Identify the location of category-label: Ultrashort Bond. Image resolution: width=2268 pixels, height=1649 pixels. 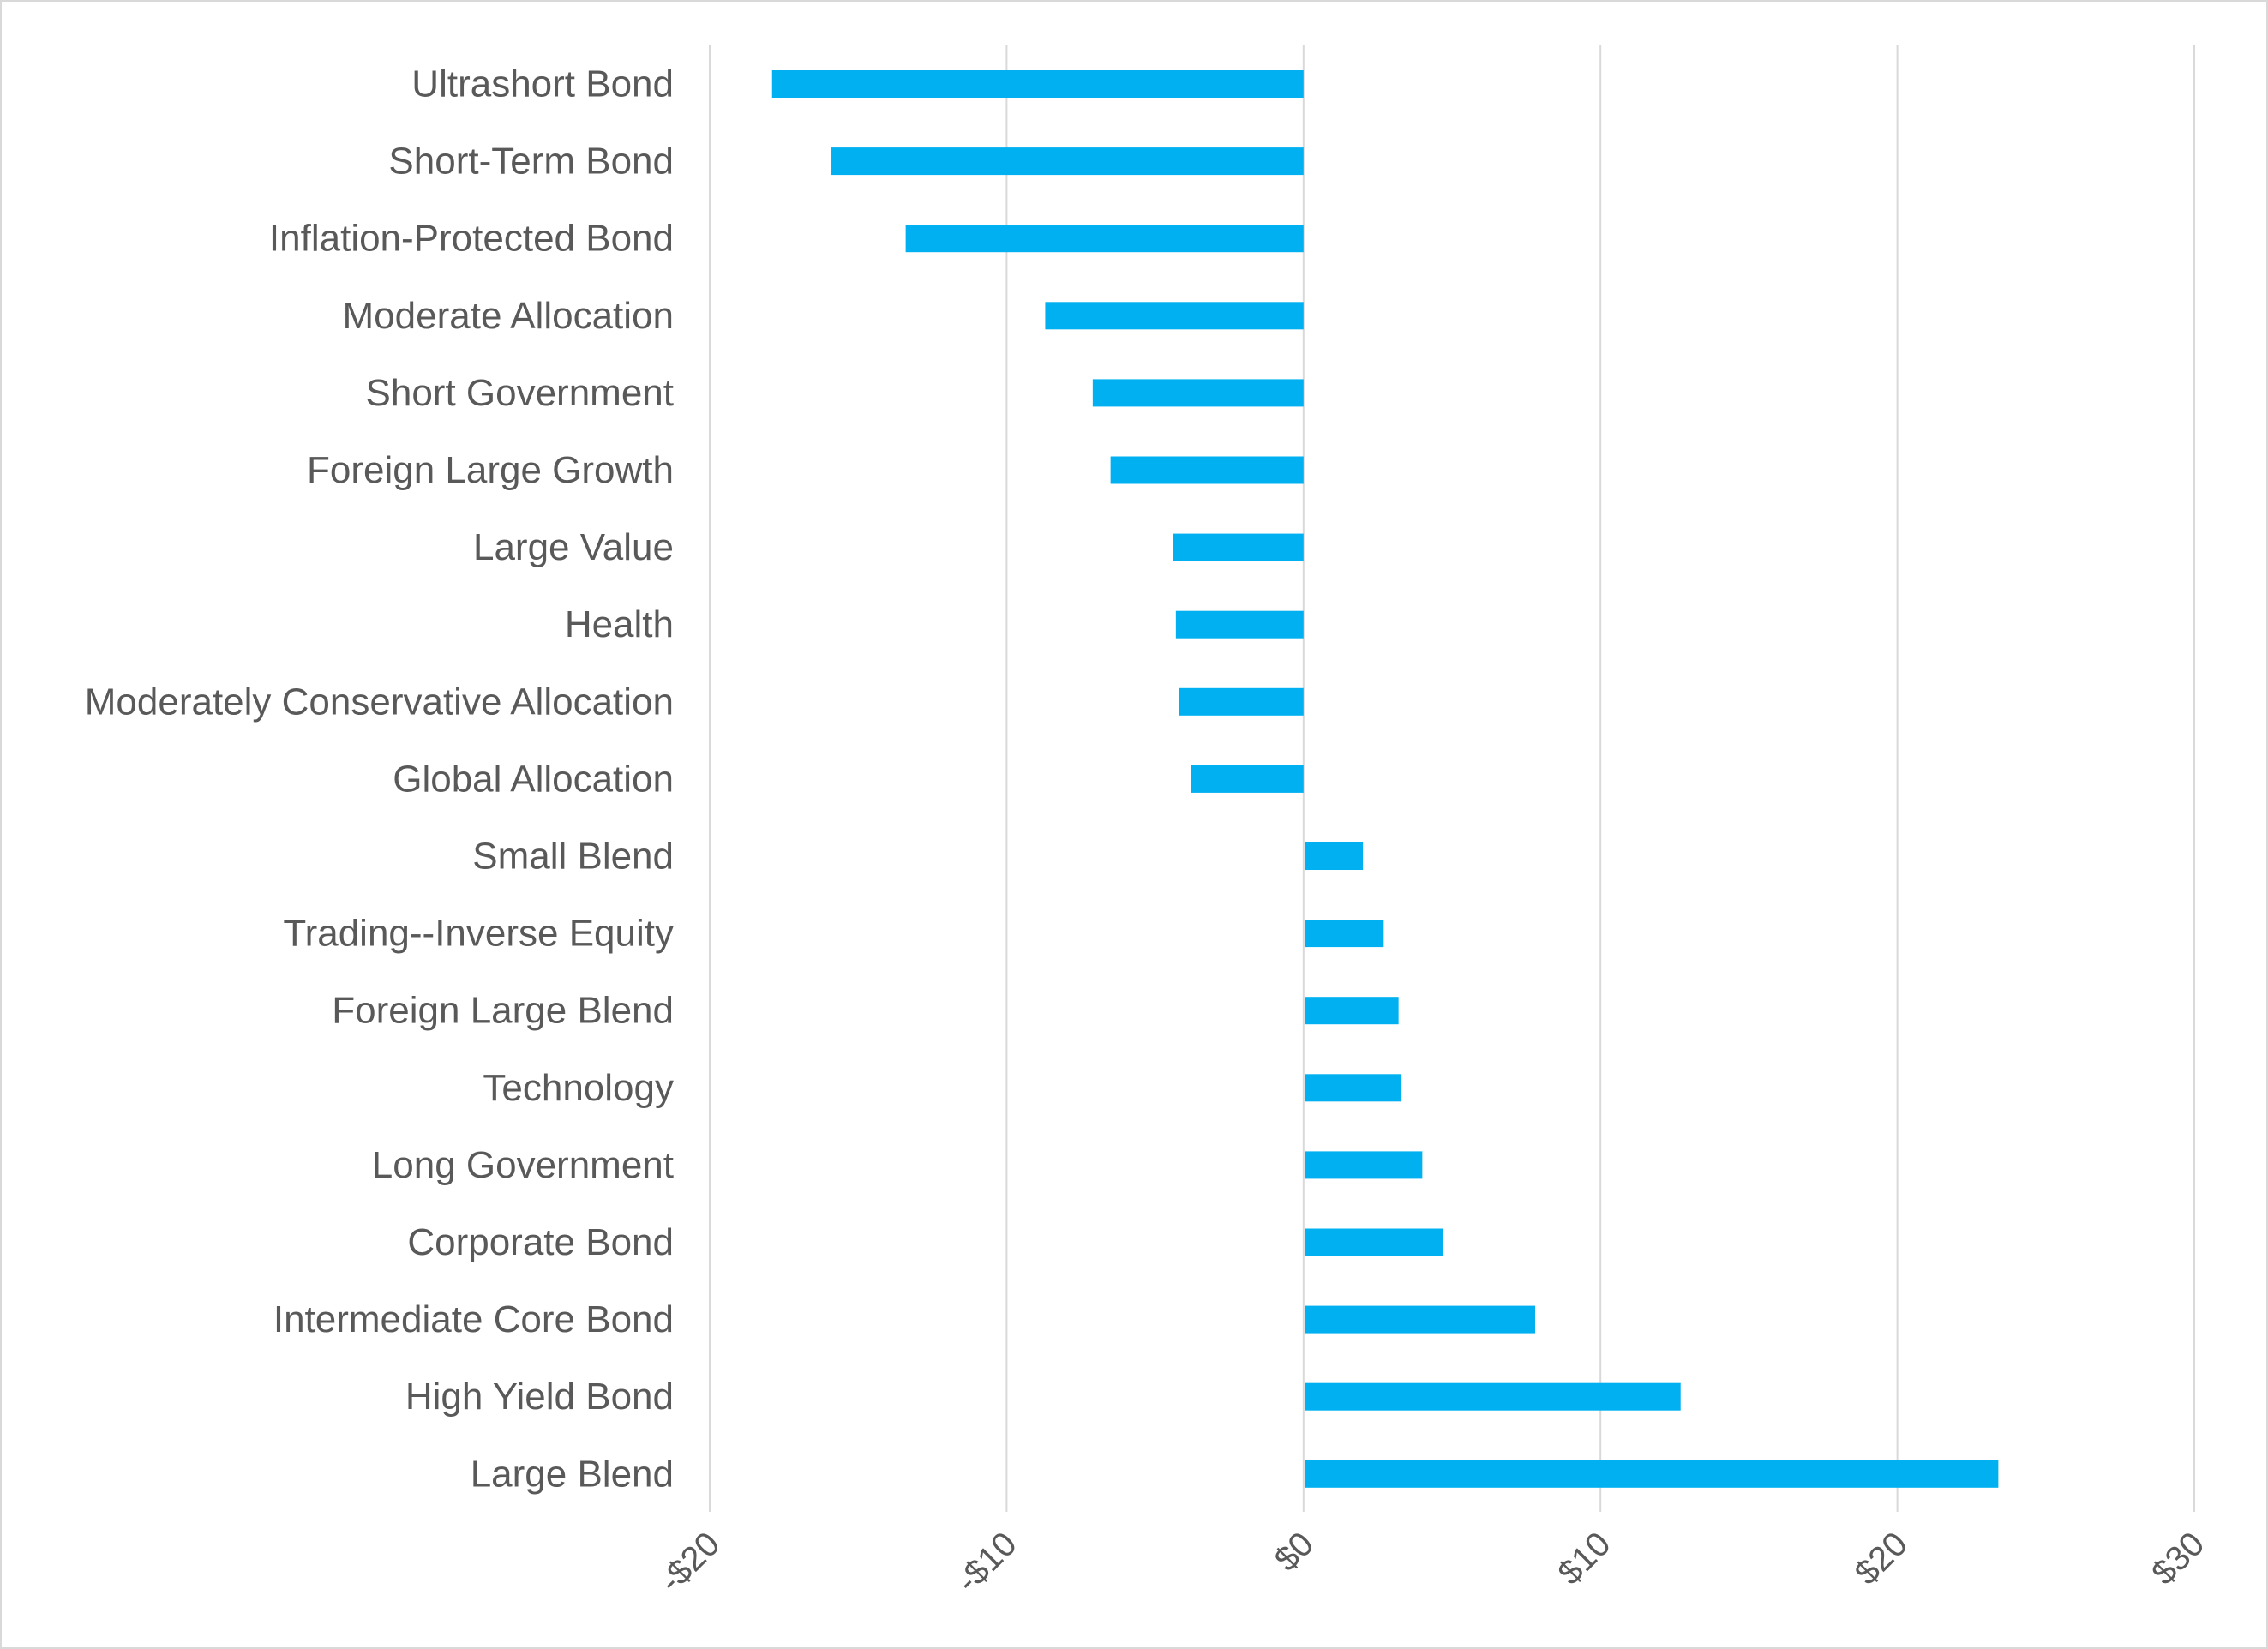
(542, 84).